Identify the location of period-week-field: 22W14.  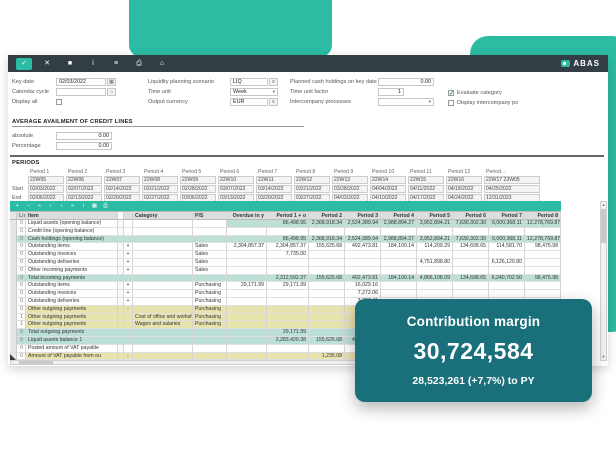
(388, 180).